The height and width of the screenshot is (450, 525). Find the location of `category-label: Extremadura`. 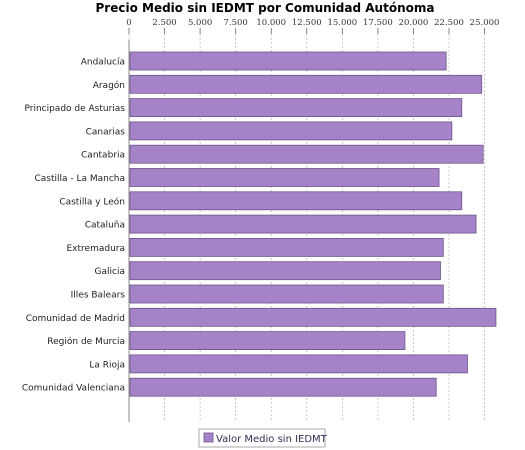

category-label: Extremadura is located at coordinates (96, 249).